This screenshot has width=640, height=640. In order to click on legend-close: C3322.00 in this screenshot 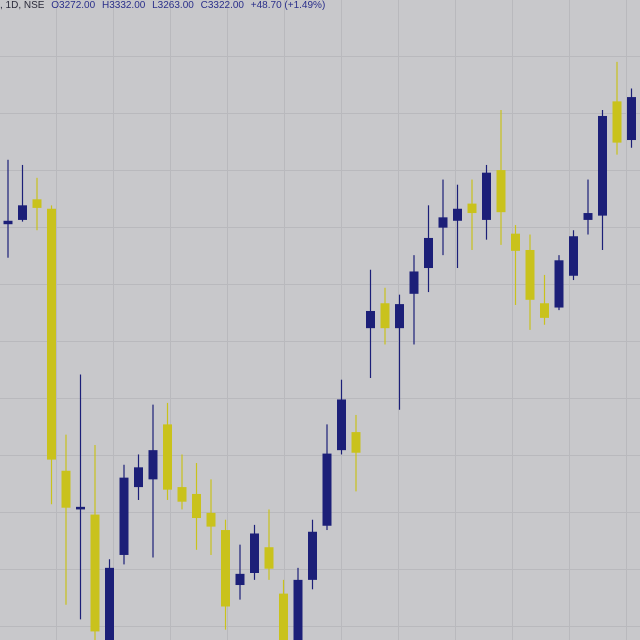, I will do `click(223, 5)`.